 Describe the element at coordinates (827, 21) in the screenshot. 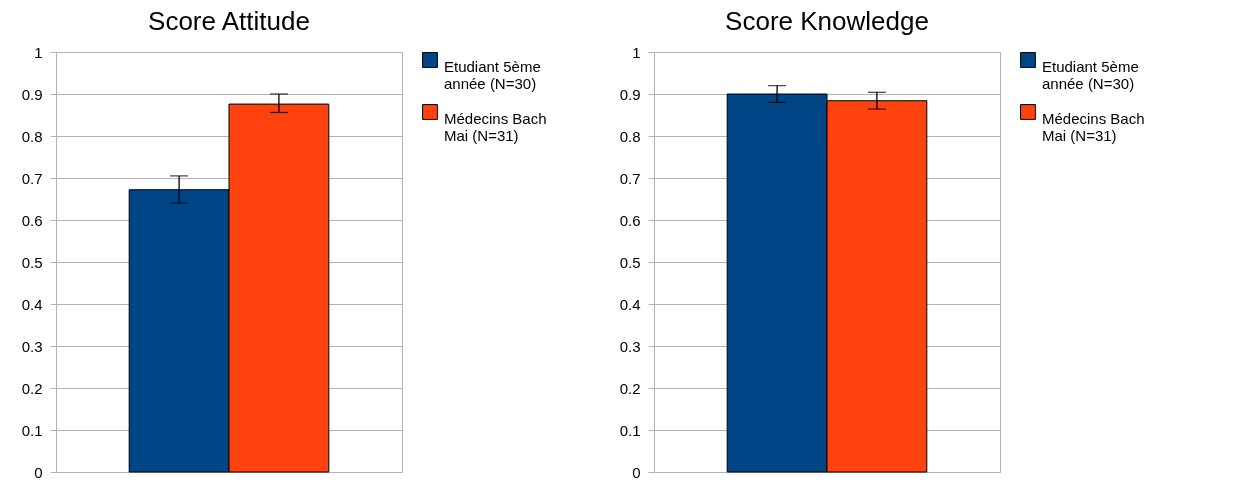

I see `chart-title: Score Knowledge` at that location.